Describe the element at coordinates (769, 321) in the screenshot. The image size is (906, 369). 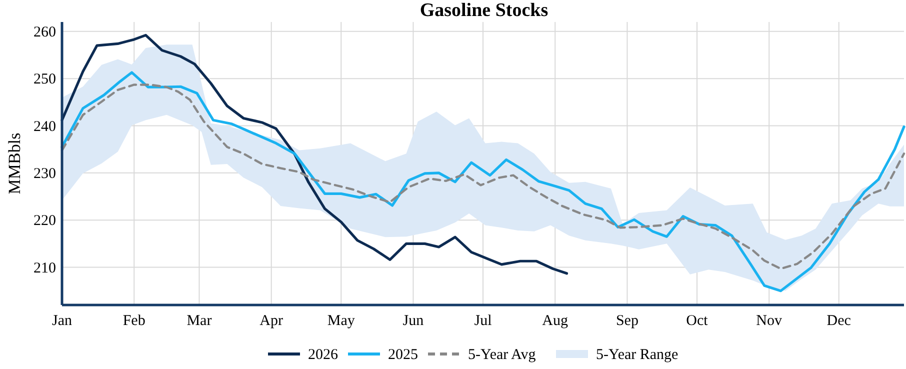
I see `x-tick-label: Nov` at that location.